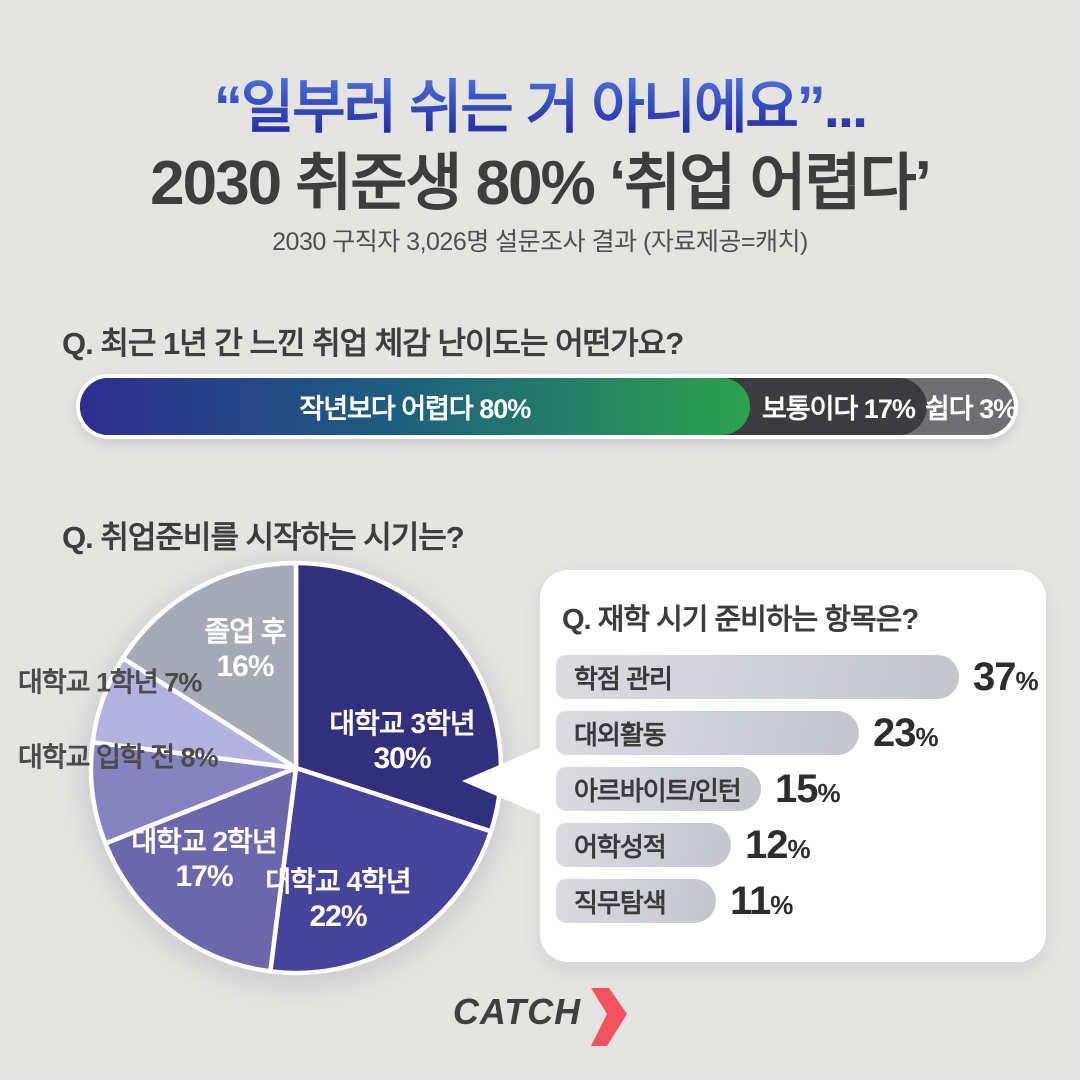 This screenshot has height=1080, width=1080. I want to click on hbar-value: 23%, so click(906, 733).